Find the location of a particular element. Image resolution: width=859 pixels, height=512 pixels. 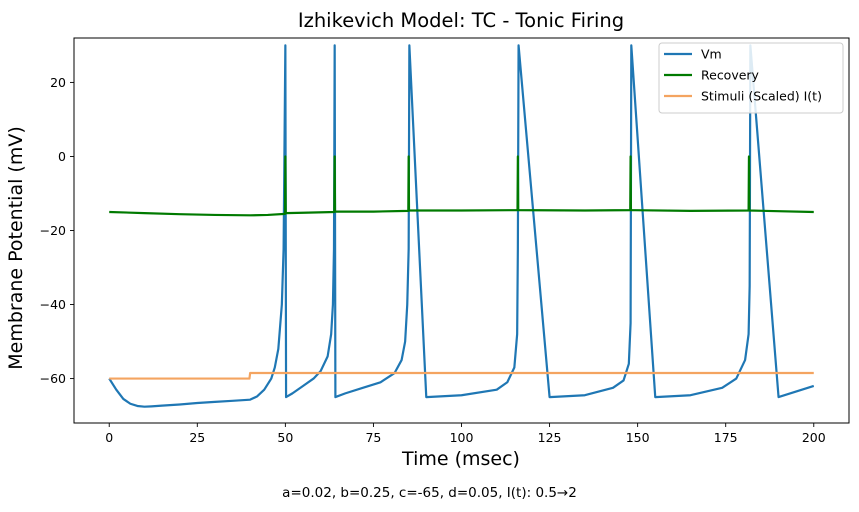

x-tick-label: 100 is located at coordinates (462, 437).